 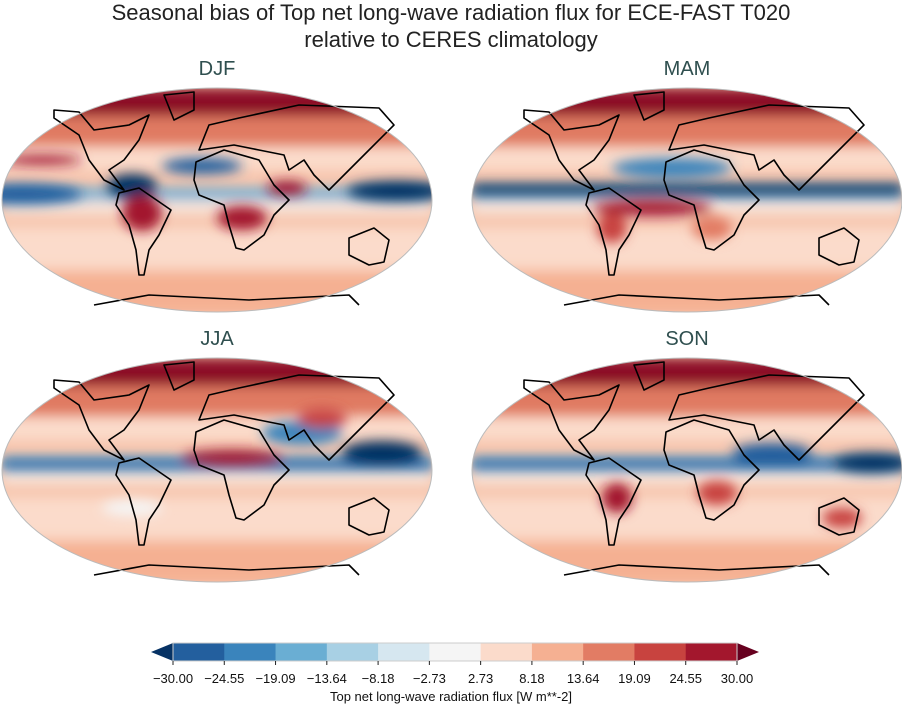 What do you see at coordinates (429, 678) in the screenshot?
I see `colorbar-tick-label: −2.73` at bounding box center [429, 678].